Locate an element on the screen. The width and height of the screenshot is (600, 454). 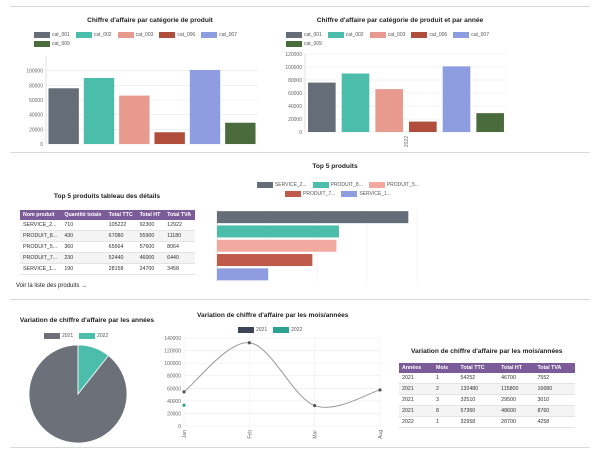
top5-chart-title: Top 5 produits is located at coordinates (335, 166).